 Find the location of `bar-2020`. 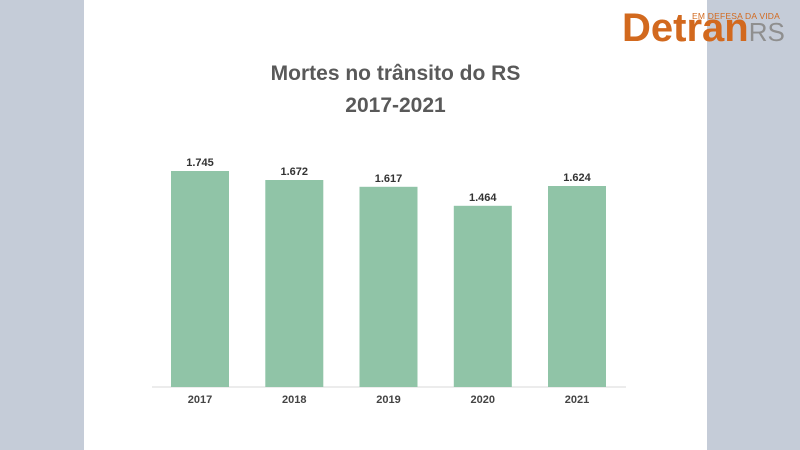

bar-2020 is located at coordinates (482, 296).